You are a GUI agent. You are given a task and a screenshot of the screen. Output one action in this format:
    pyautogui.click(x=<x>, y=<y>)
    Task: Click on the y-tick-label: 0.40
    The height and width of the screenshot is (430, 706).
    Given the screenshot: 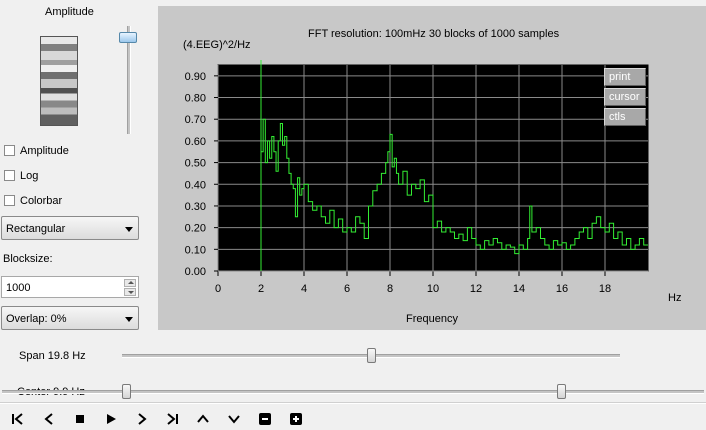 What is the action you would take?
    pyautogui.click(x=195, y=185)
    